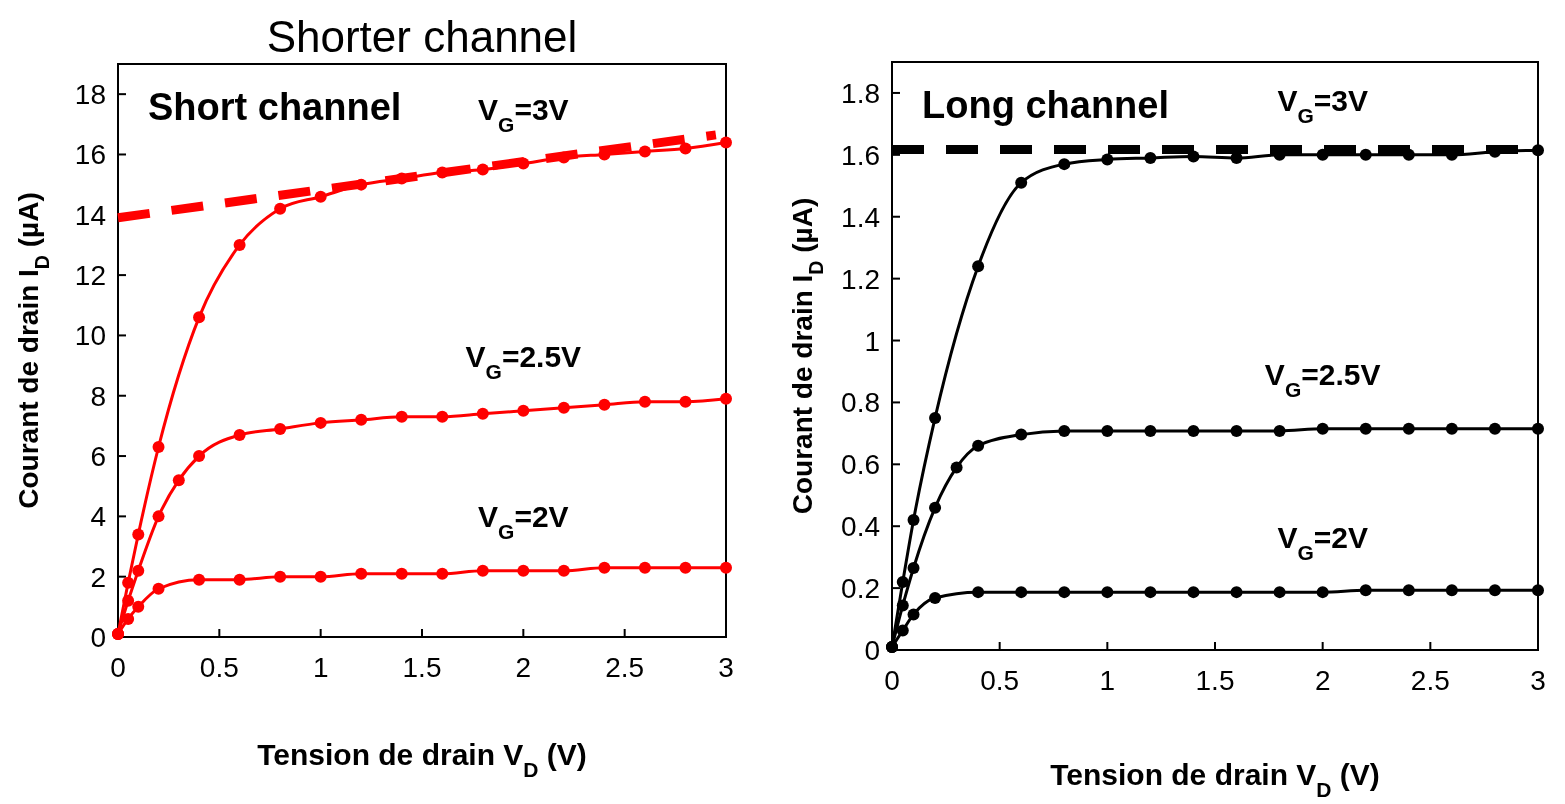  Describe the element at coordinates (860, 527) in the screenshot. I see `y-tick-label: 0.4` at that location.